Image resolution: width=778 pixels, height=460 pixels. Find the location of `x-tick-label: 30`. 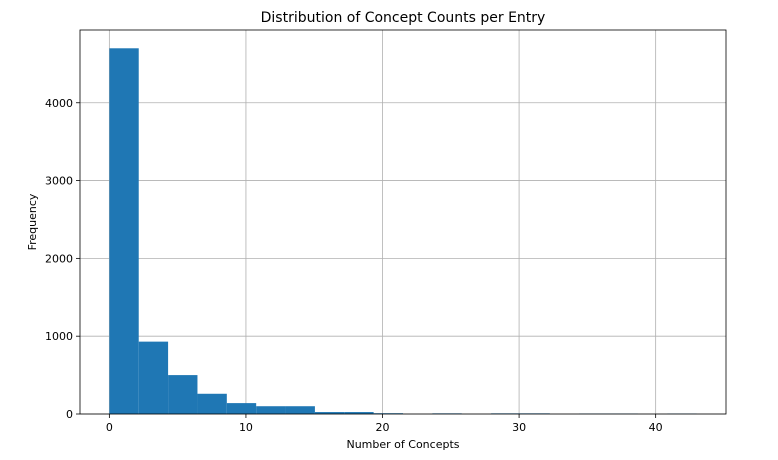

x-tick-label: 30 is located at coordinates (519, 427).